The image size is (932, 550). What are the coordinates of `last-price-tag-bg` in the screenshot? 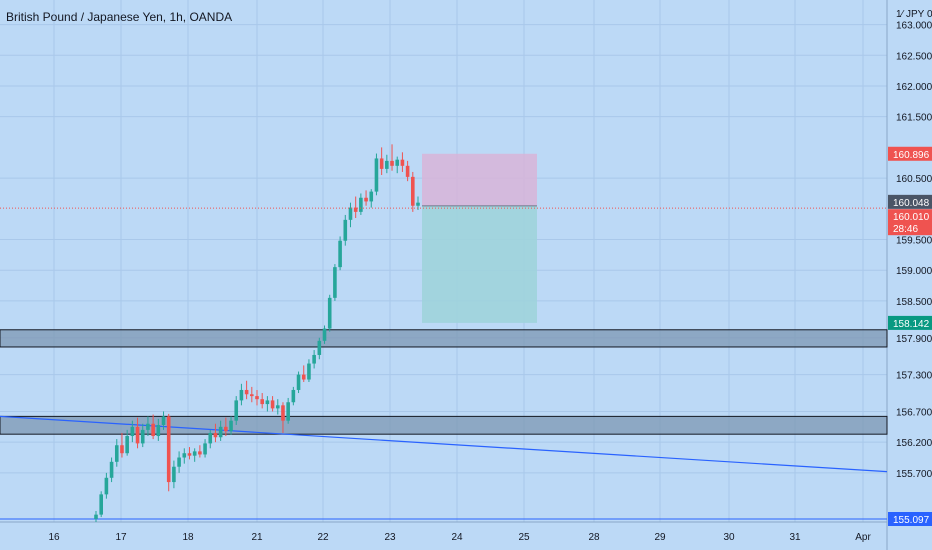 It's located at (910, 222).